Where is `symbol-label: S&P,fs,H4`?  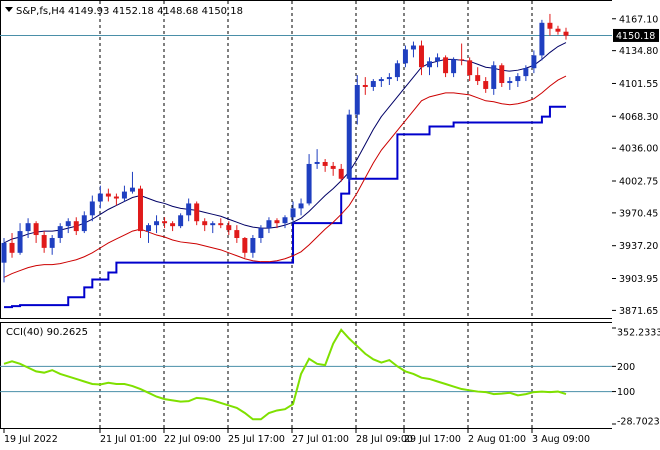
symbol-label: S&P,fs,H4 is located at coordinates (40, 11).